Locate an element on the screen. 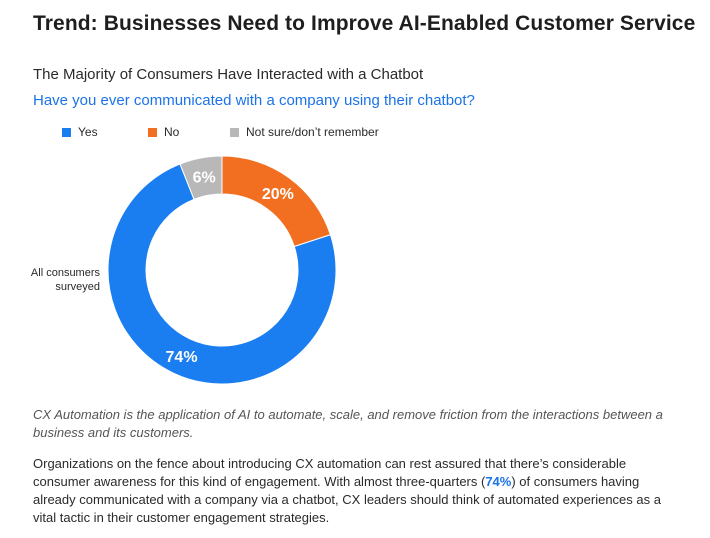  donut-slice-not-sure is located at coordinates (201, 177).